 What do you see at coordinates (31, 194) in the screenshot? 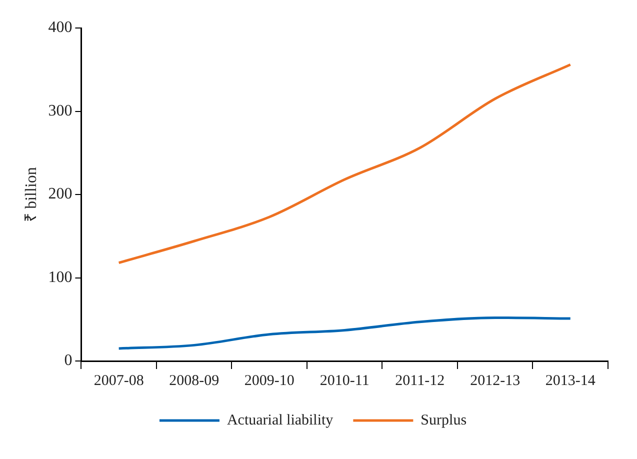
I see `y-axis-title: ₹ billion` at bounding box center [31, 194].